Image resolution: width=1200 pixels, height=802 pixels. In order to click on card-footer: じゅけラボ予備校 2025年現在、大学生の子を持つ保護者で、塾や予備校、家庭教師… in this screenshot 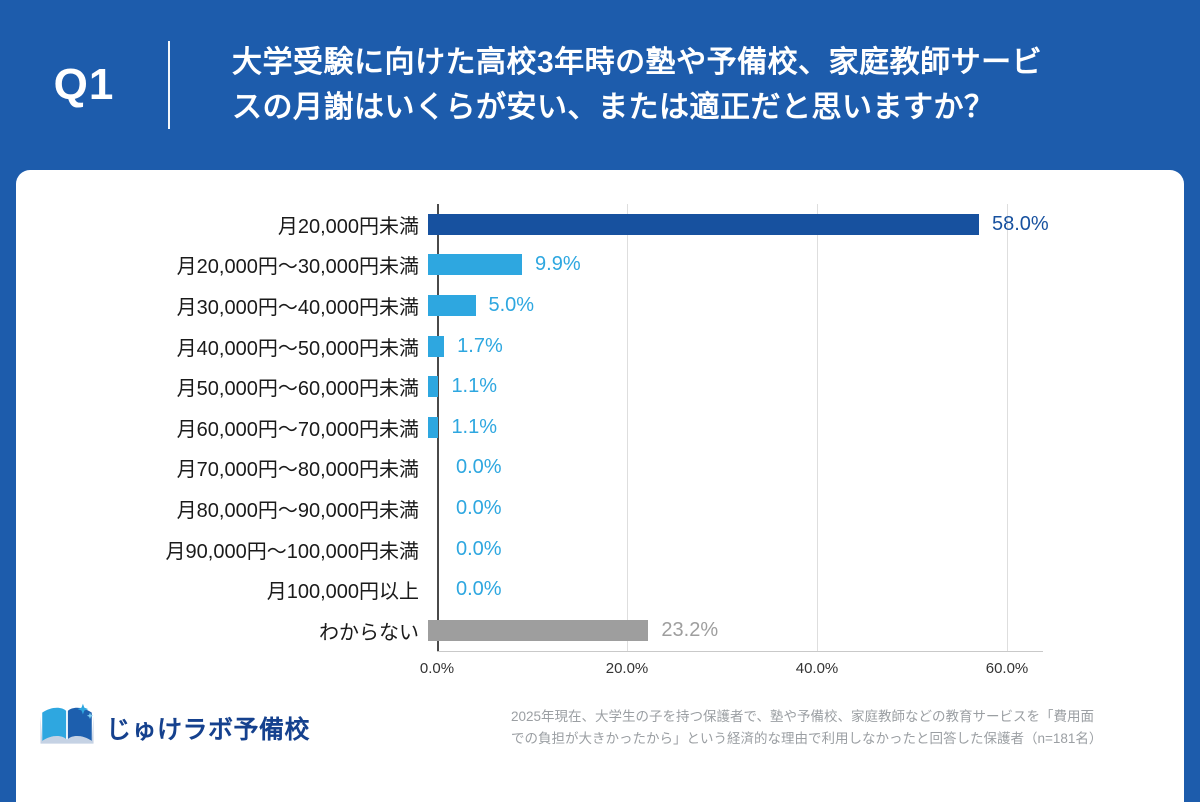, I will do `click(602, 727)`.